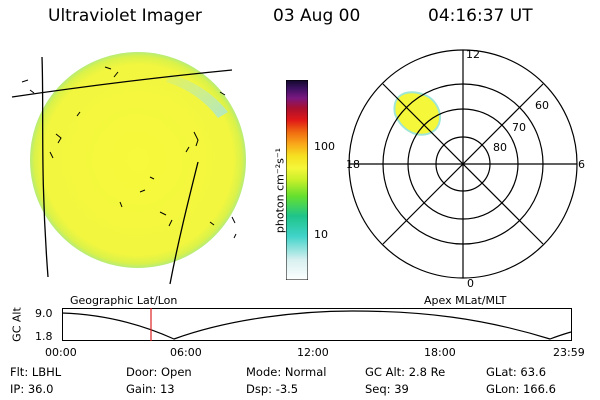 Image resolution: width=600 pixels, height=400 pixels. Describe the element at coordinates (313, 352) in the screenshot. I see `timeline-tick-2: 12:00` at that location.